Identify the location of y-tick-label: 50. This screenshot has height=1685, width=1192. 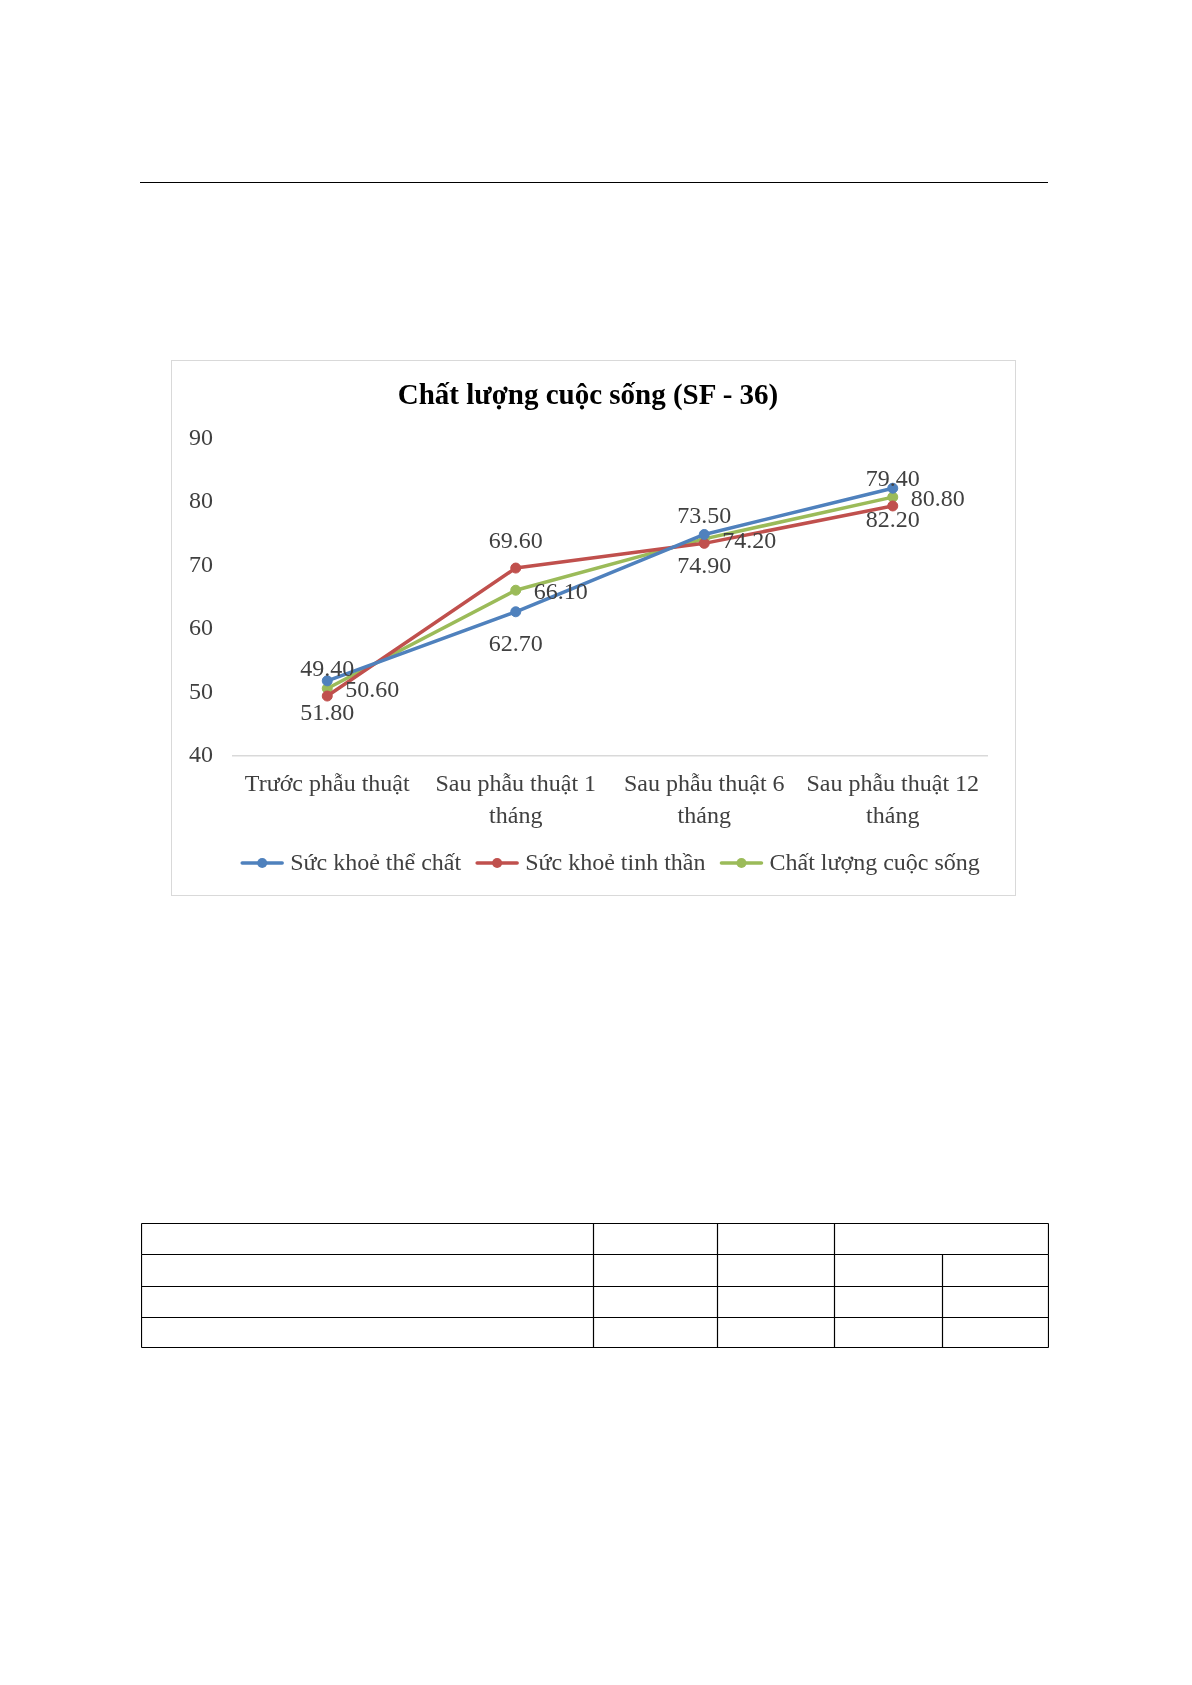
(201, 690).